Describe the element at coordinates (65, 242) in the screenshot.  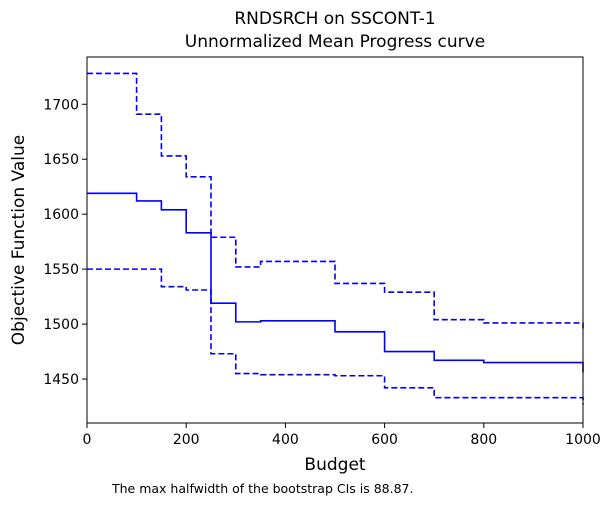
I see `y-axis: 1450 1500 1550 1600 1650 1700` at that location.